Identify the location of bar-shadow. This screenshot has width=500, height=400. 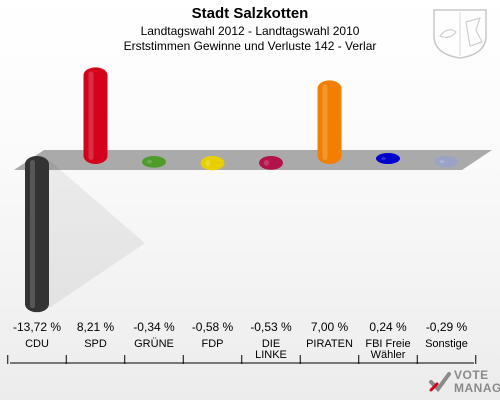
(97, 234).